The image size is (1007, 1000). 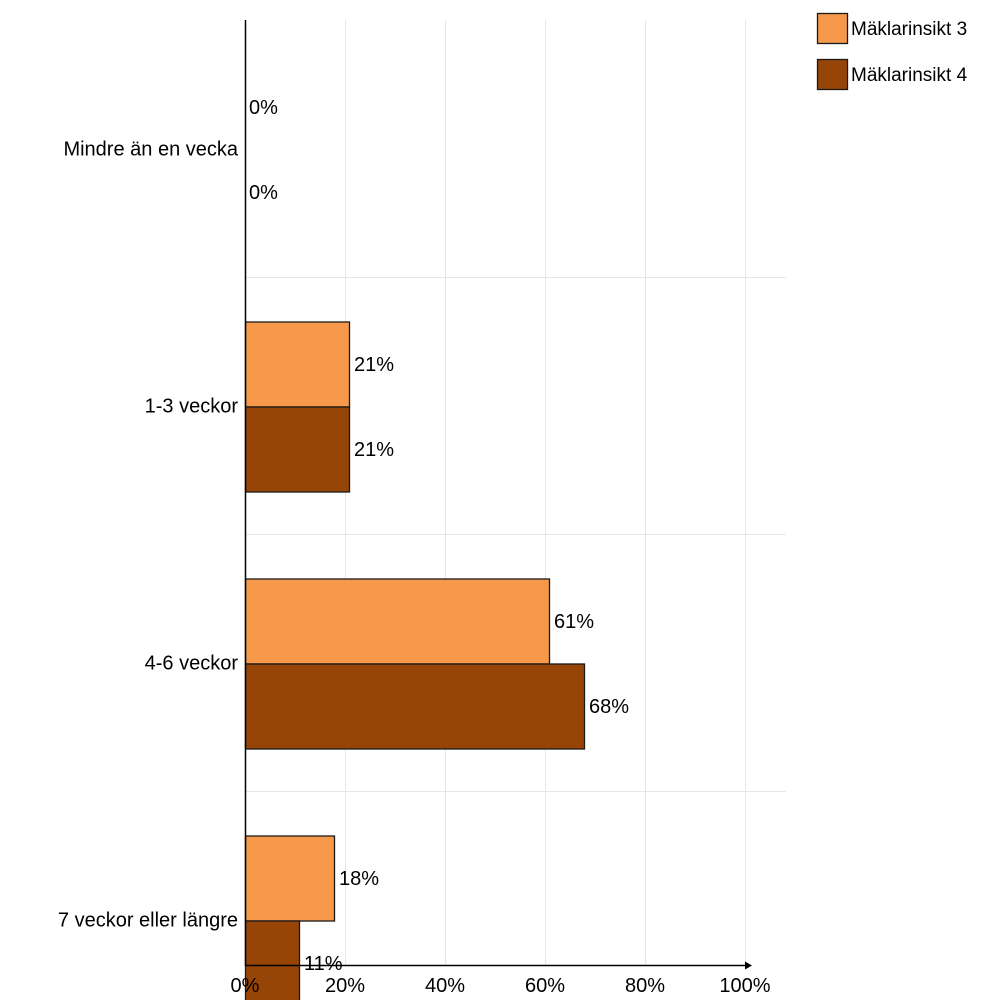 What do you see at coordinates (374, 450) in the screenshot?
I see `data-label-1-3-veckor-series-2: 21%` at bounding box center [374, 450].